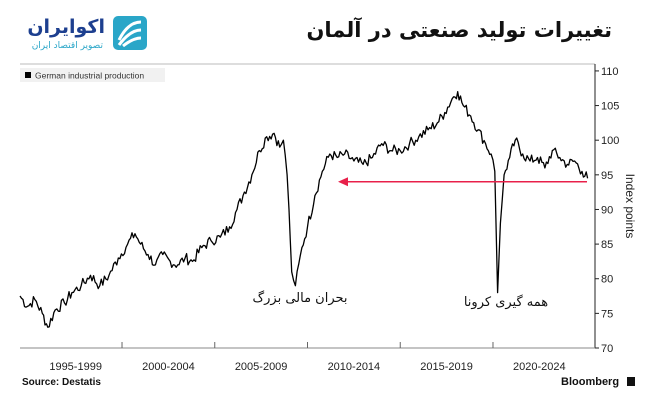 The height and width of the screenshot is (410, 655). I want to click on y-tick-label: 95, so click(607, 176).